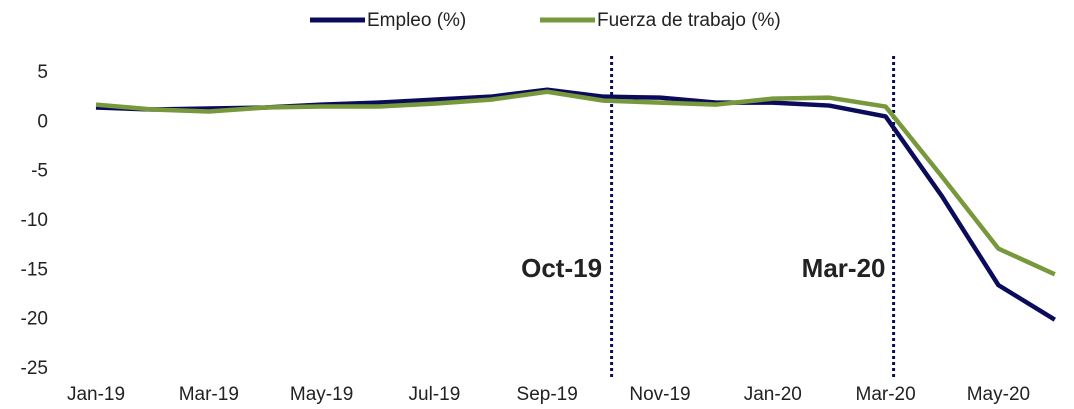  Describe the element at coordinates (773, 394) in the screenshot. I see `x-tick-label: Jan-20` at that location.